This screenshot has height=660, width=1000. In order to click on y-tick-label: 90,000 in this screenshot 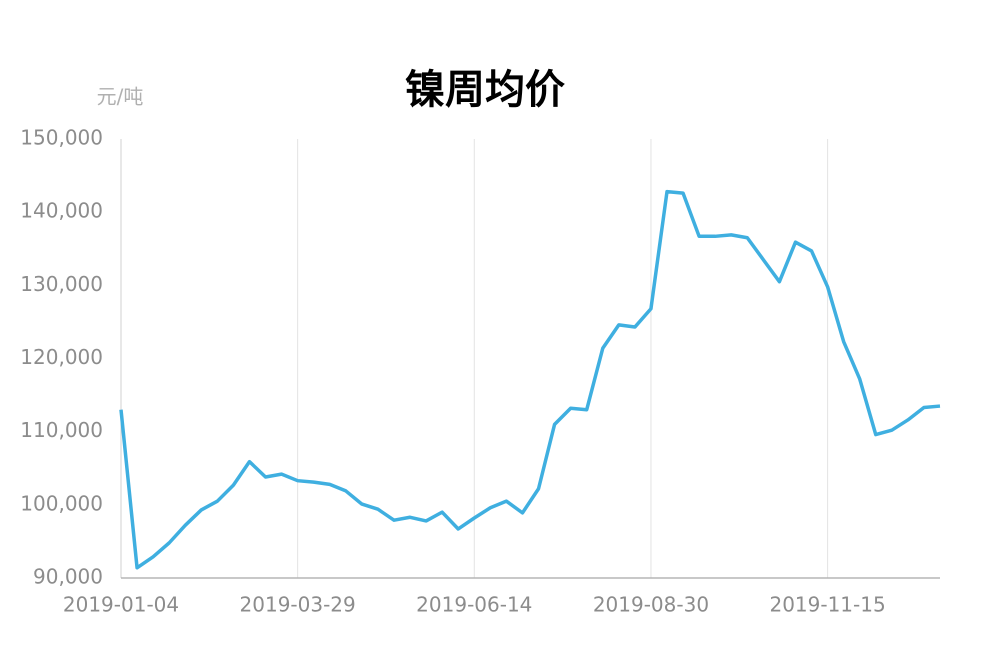, I will do `click(68, 577)`.